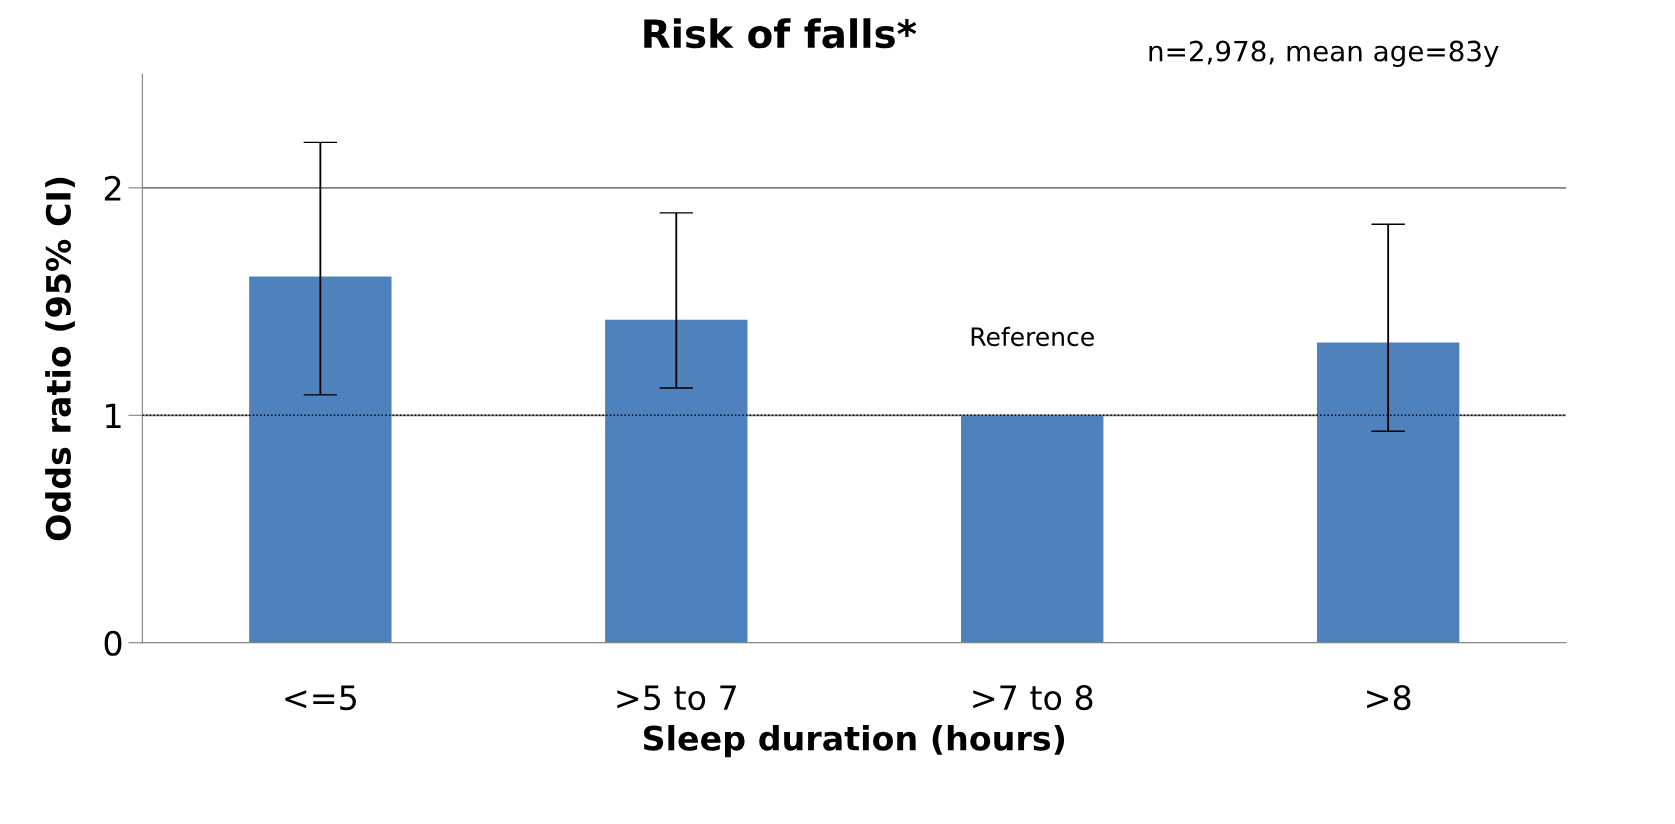 This screenshot has width=1675, height=824. What do you see at coordinates (320, 698) in the screenshot?
I see `x-tick-label: <=5` at bounding box center [320, 698].